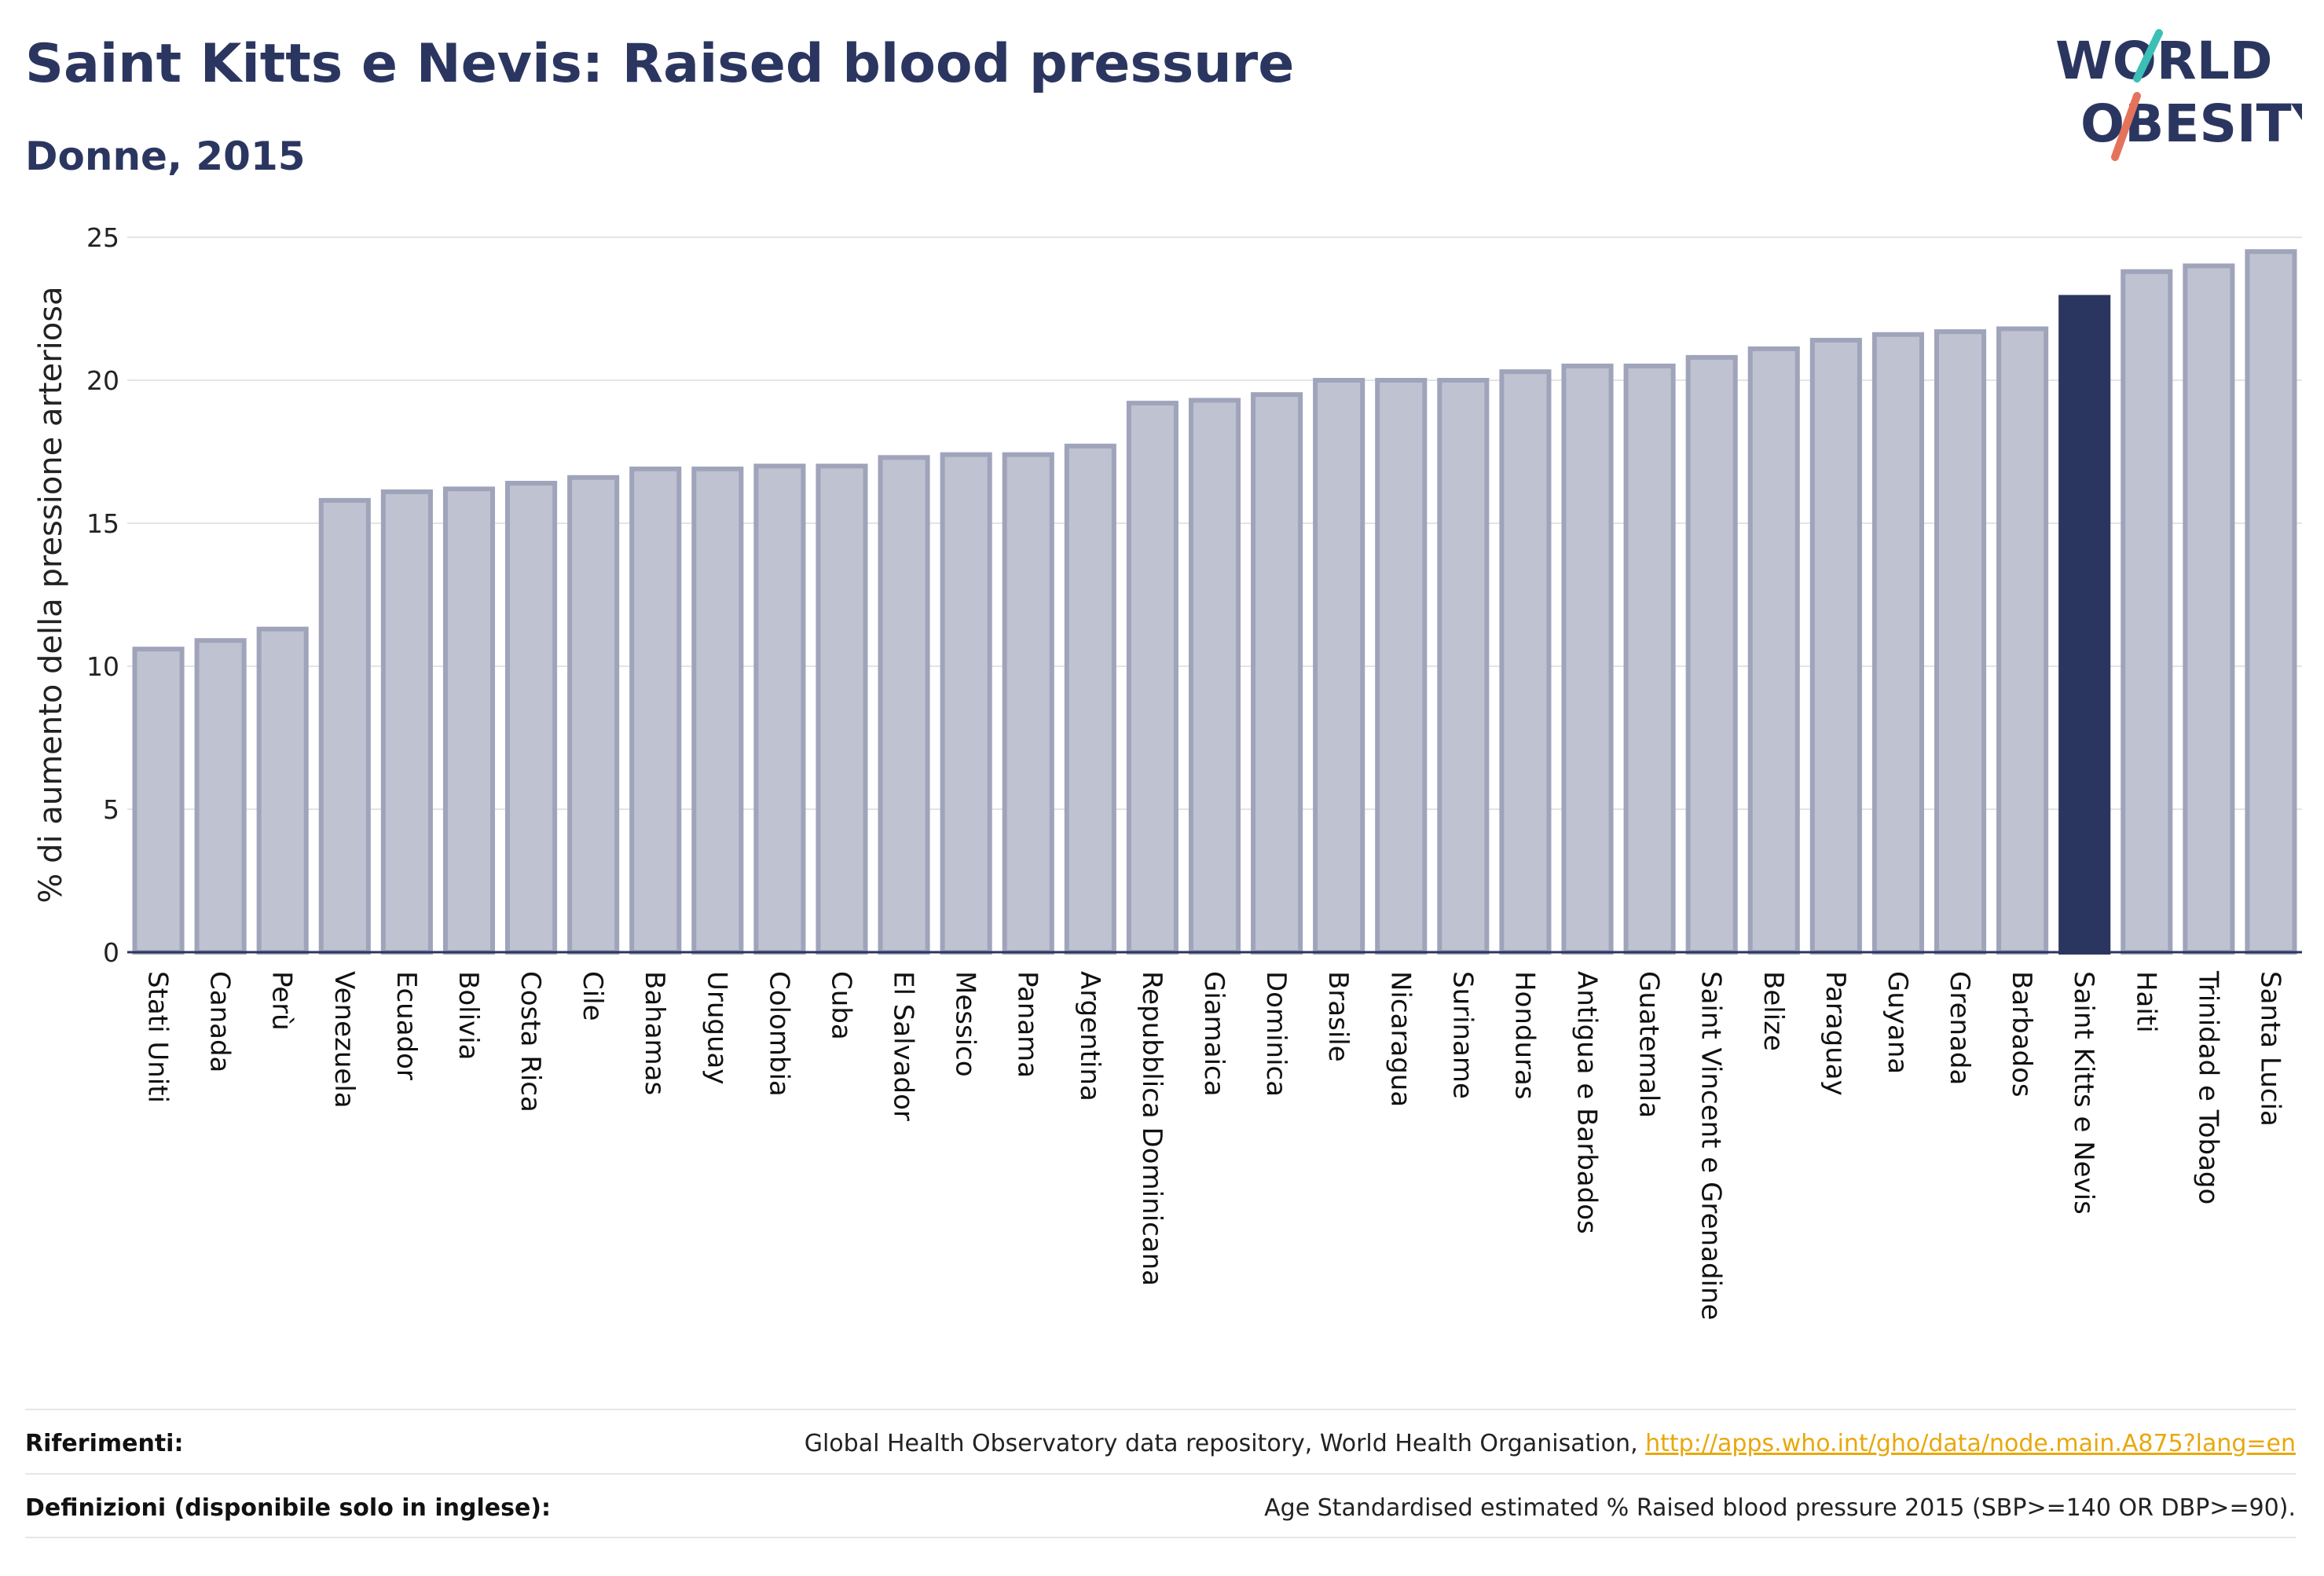  What do you see at coordinates (1276, 1034) in the screenshot?
I see `x-tick-label-18: Dominica` at bounding box center [1276, 1034].